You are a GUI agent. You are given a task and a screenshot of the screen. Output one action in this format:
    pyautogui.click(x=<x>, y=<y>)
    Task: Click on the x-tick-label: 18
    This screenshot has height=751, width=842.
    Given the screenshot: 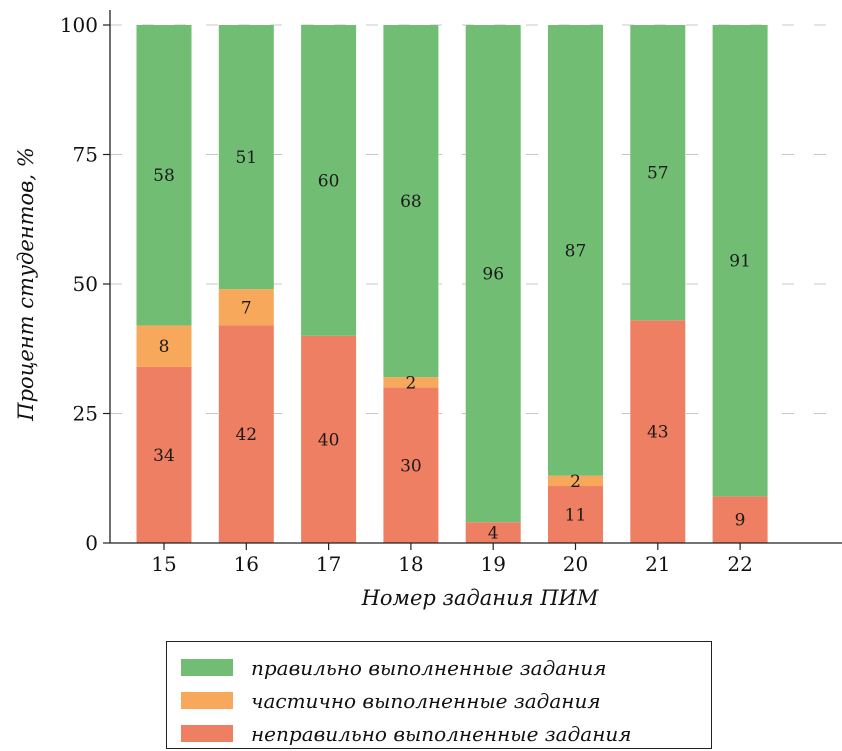 What is the action you would take?
    pyautogui.click(x=410, y=564)
    